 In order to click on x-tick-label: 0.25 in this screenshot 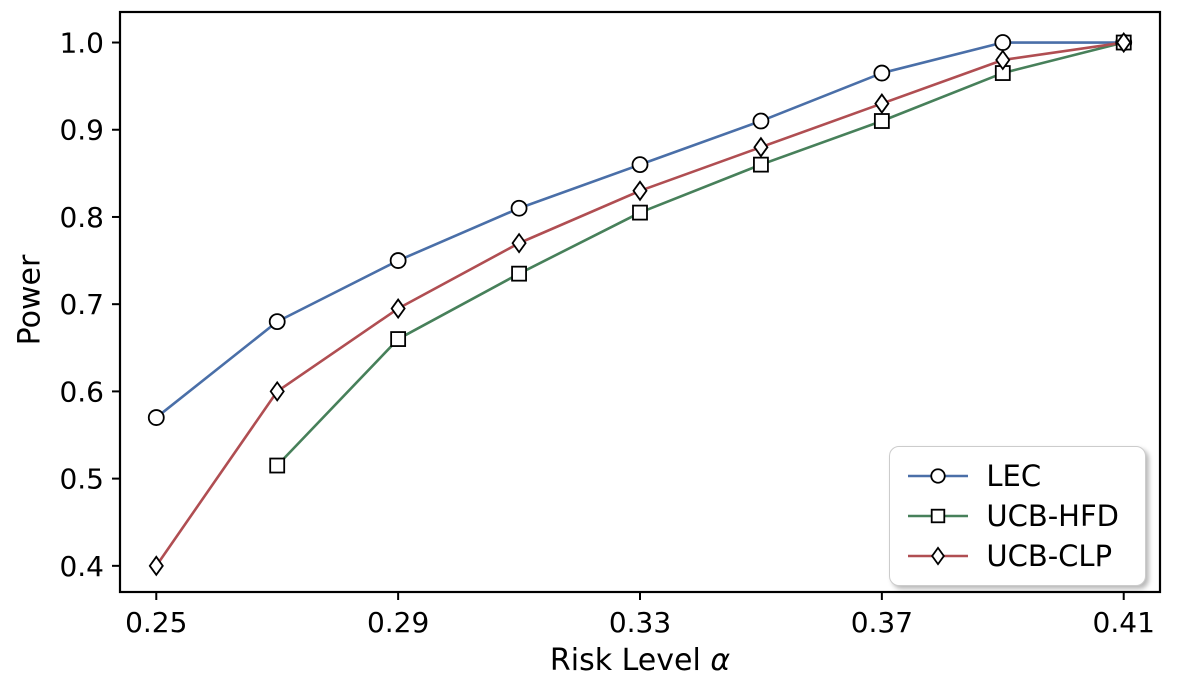, I will do `click(156, 622)`.